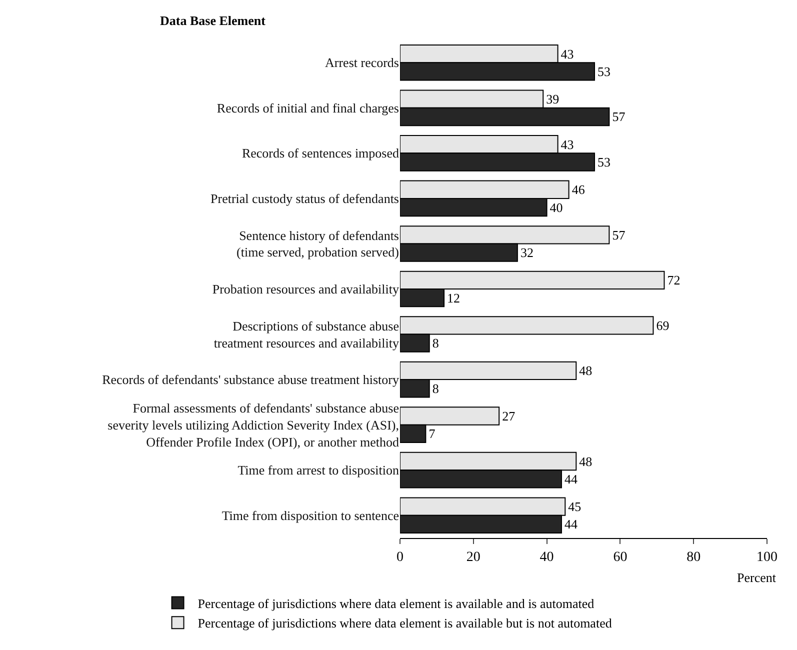 Image resolution: width=797 pixels, height=650 pixels. I want to click on y-tick-label: Probation resources and availability, so click(306, 289).